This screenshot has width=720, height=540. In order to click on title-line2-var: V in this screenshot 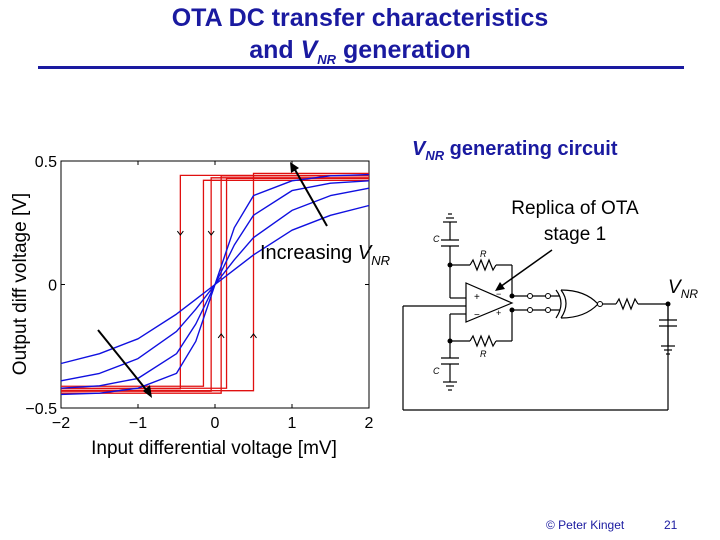, I will do `click(309, 50)`.